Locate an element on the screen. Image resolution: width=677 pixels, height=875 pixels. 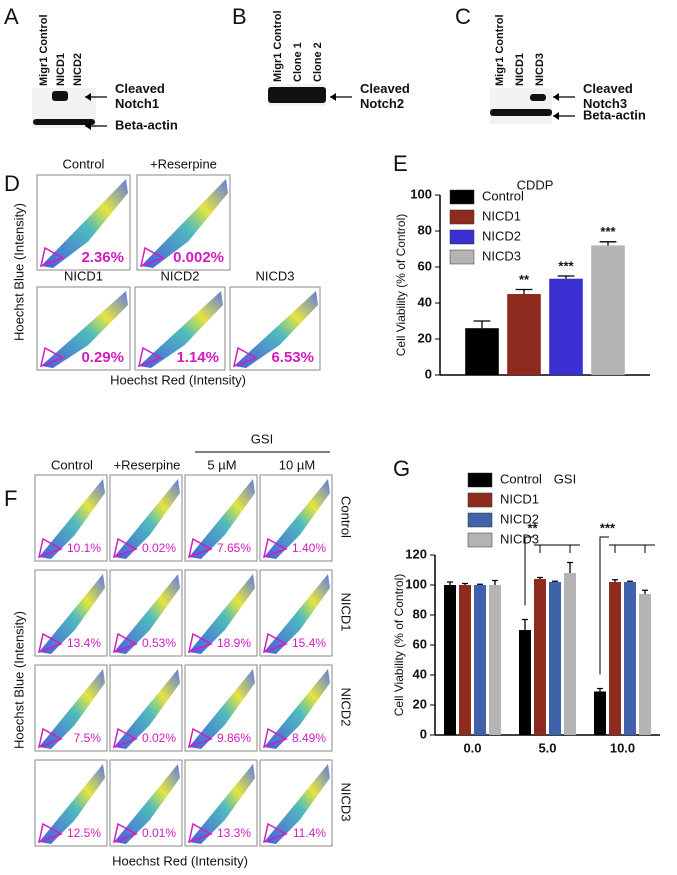
bracket is located at coordinates (552, 571).